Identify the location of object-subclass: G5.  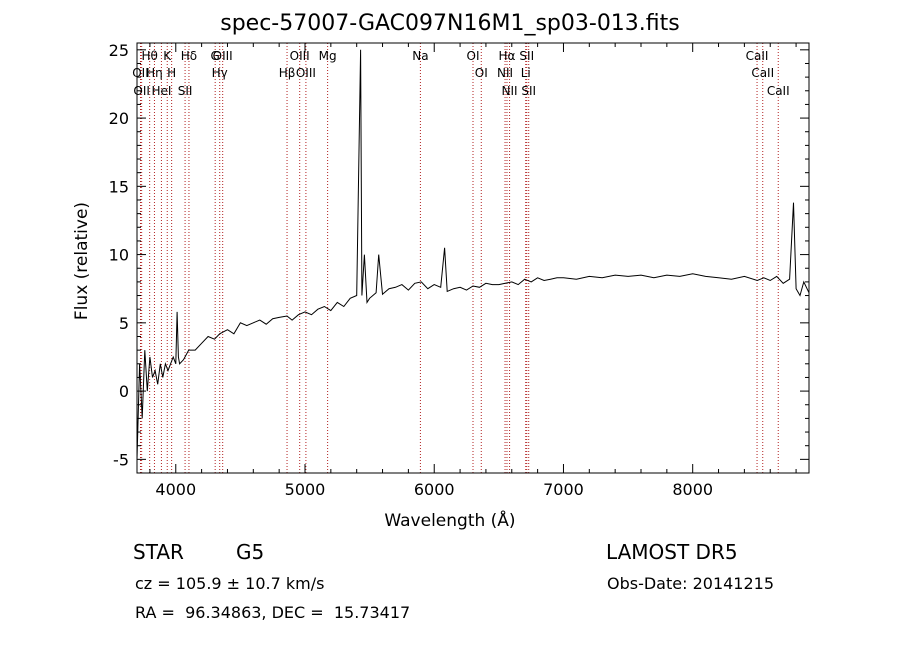
(250, 552).